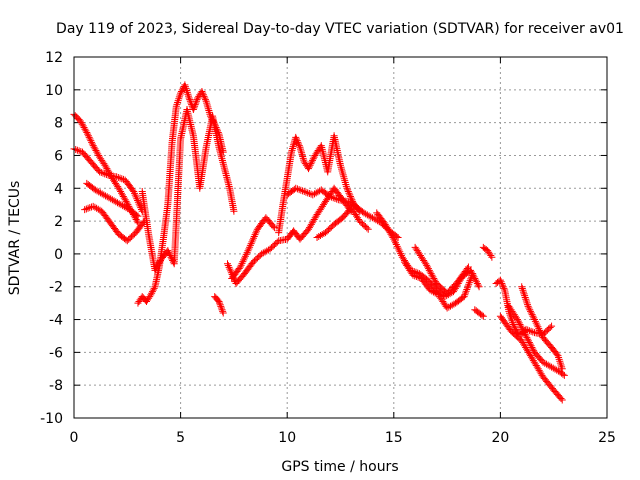 The image size is (640, 480). Describe the element at coordinates (58, 255) in the screenshot. I see `y-tick-label: 0` at that location.